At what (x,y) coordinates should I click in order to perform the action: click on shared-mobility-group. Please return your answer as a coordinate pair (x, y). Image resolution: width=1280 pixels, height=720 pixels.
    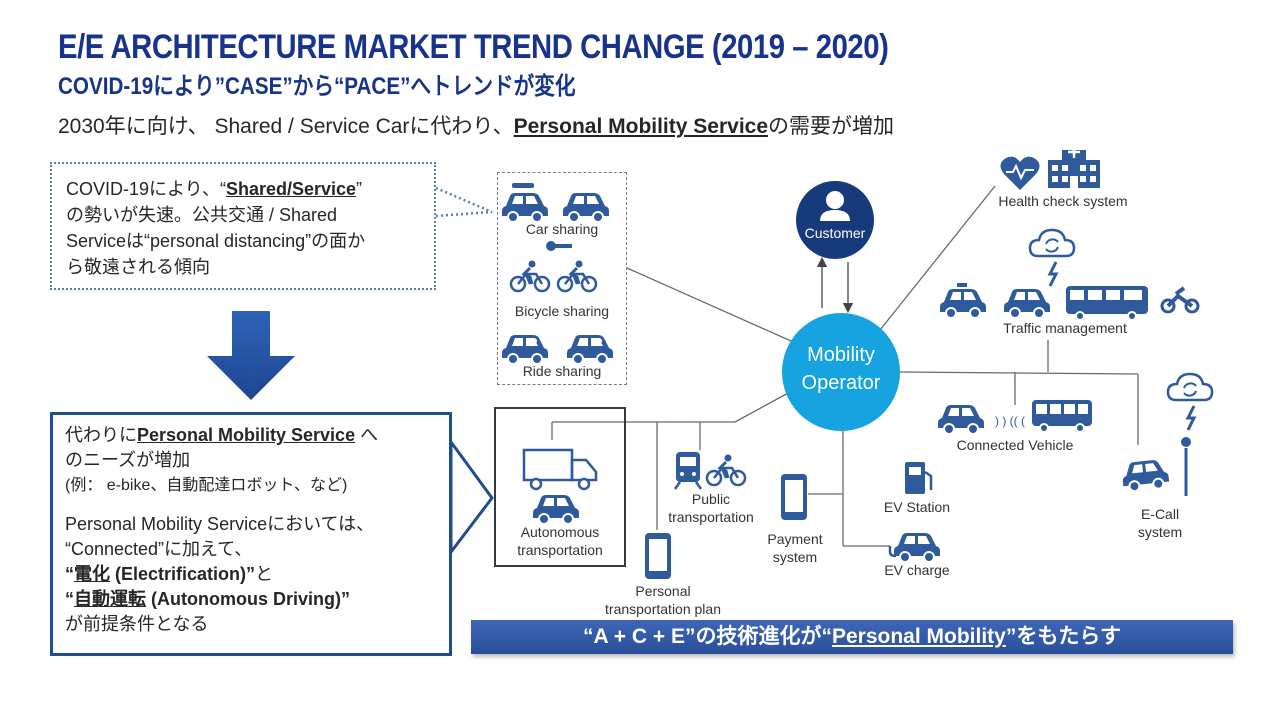
    Looking at the image, I should click on (562, 278).